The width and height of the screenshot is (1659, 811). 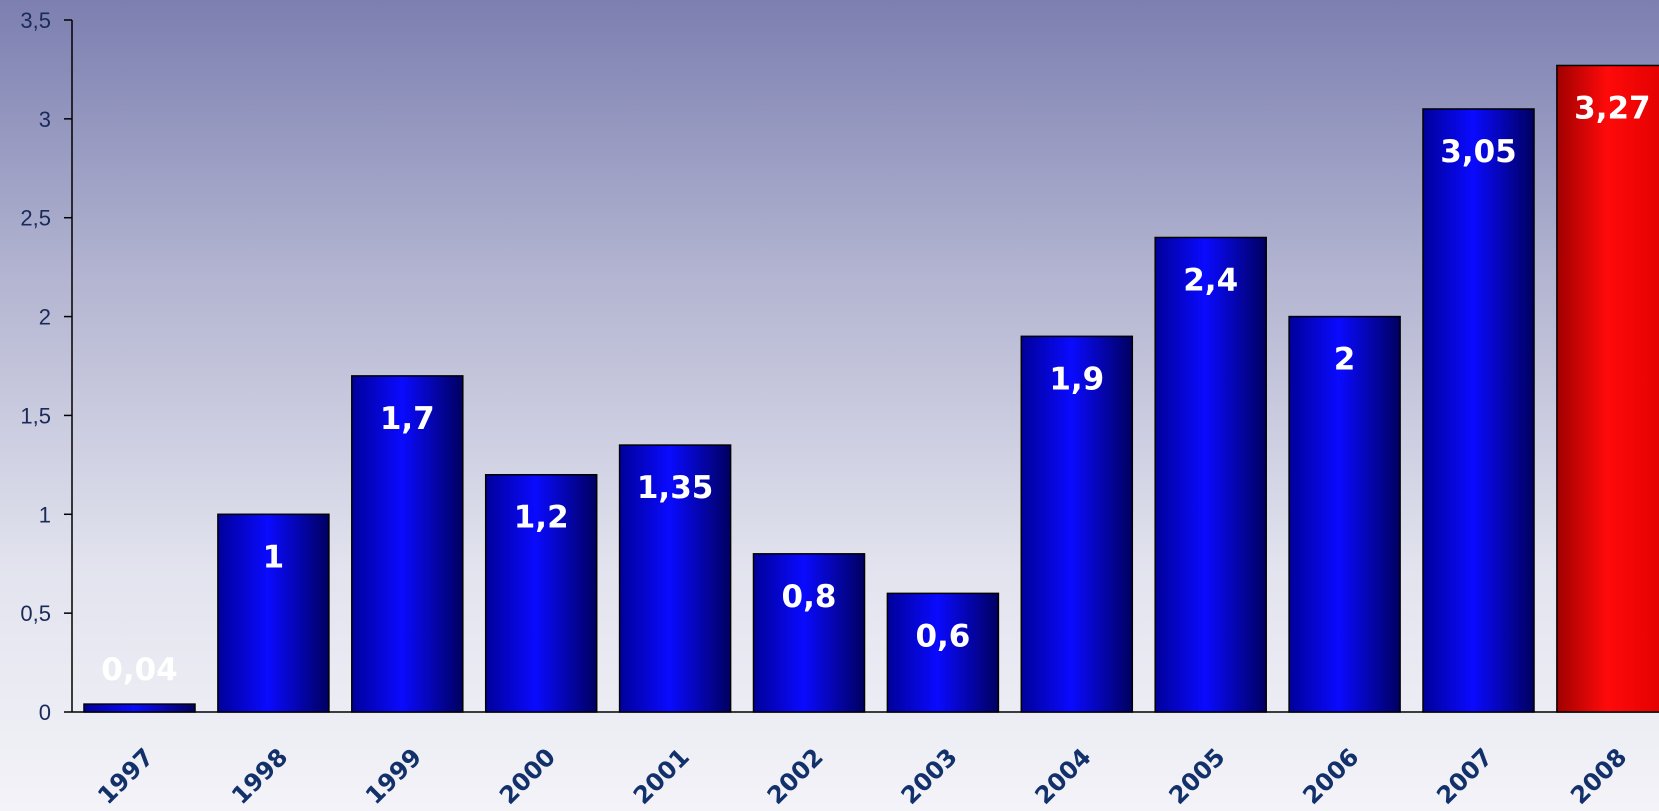 What do you see at coordinates (809, 633) in the screenshot?
I see `bar-2002` at bounding box center [809, 633].